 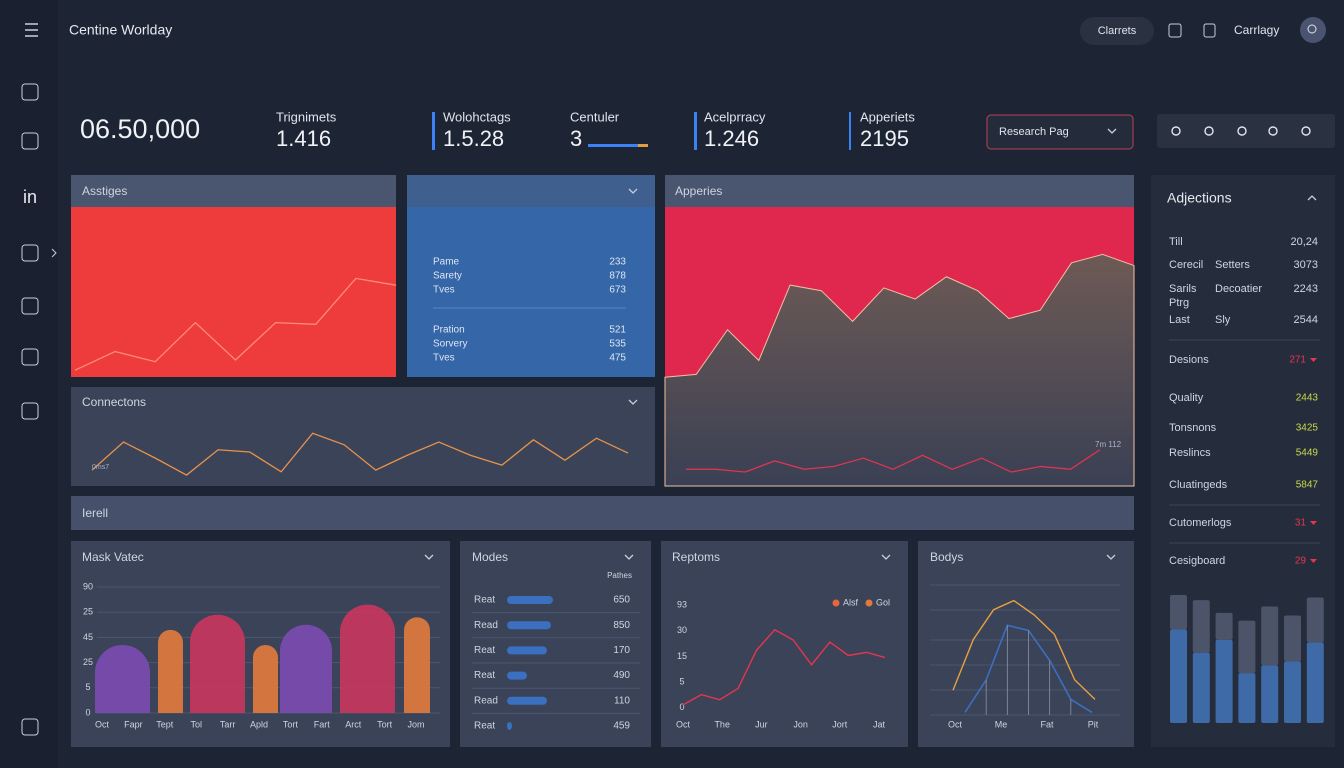 What do you see at coordinates (1304, 242) in the screenshot?
I see `row-value: 20,24` at bounding box center [1304, 242].